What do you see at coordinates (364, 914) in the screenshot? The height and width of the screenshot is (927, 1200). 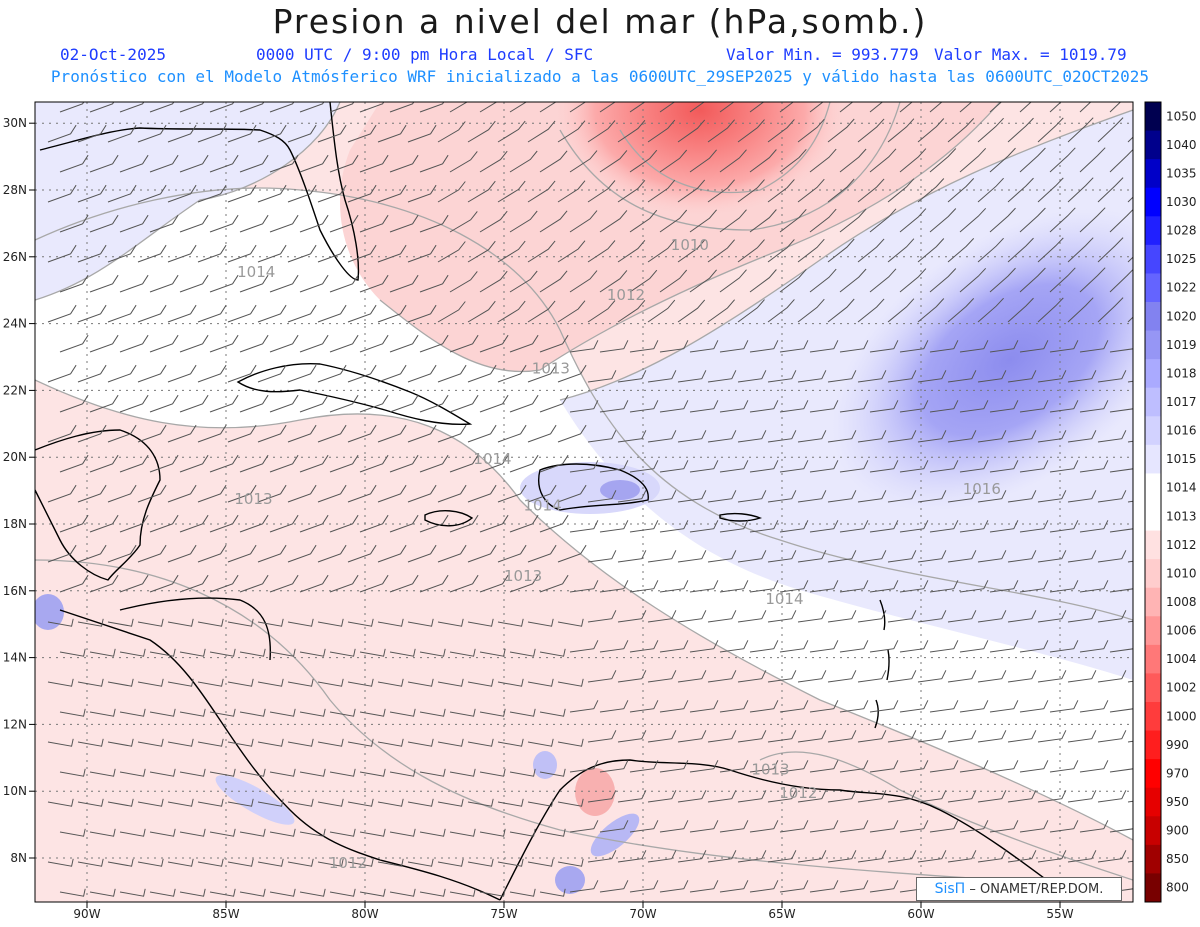 I see `lon-label: 80W` at bounding box center [364, 914].